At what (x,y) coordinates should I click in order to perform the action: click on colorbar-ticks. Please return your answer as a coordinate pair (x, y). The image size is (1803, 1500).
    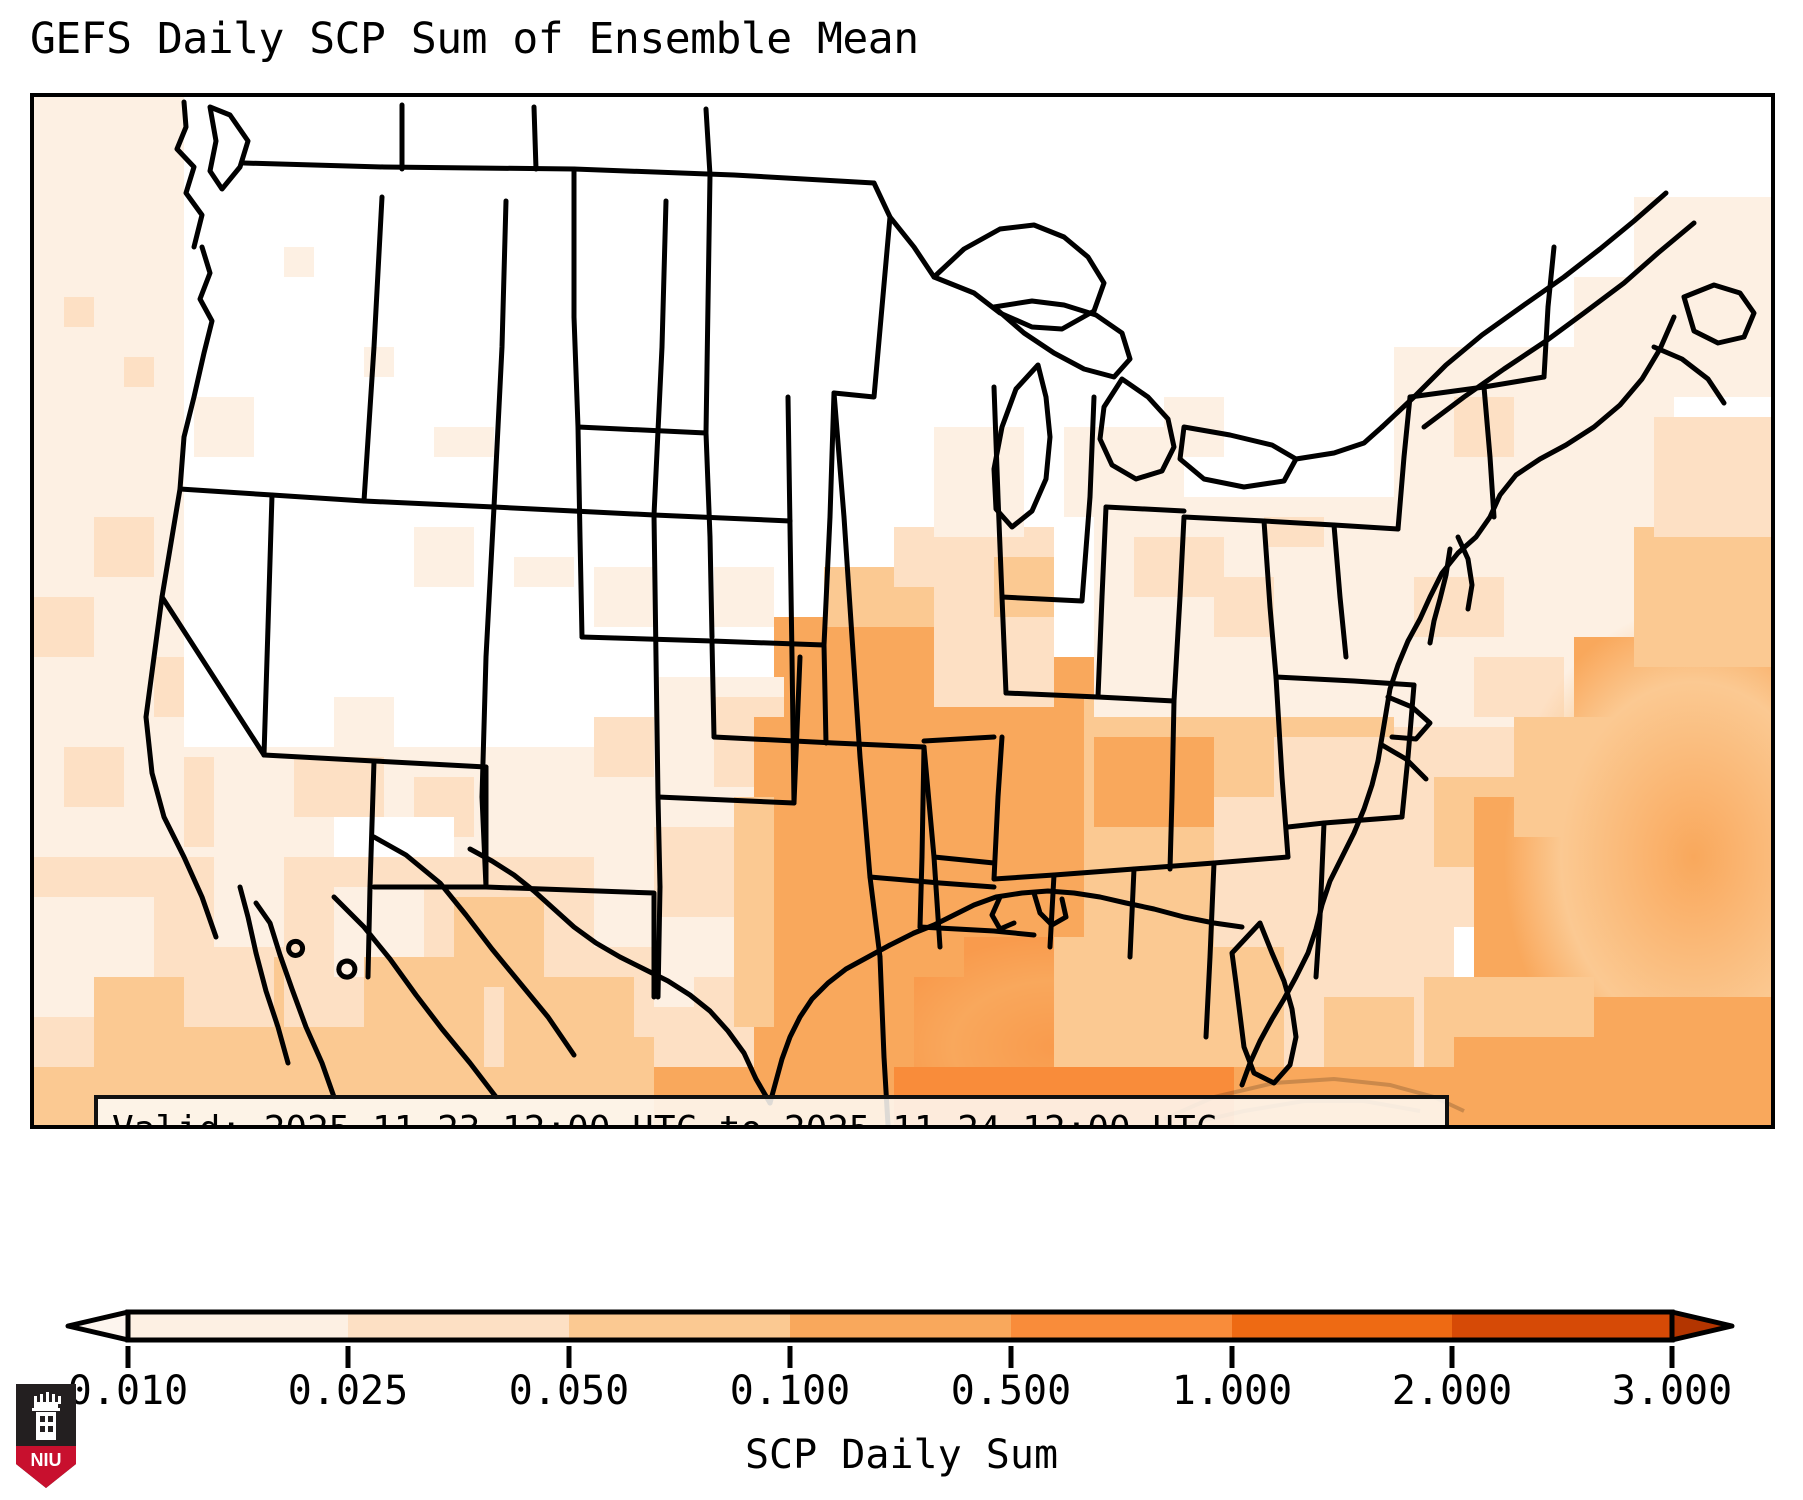
    Looking at the image, I should click on (900, 1357).